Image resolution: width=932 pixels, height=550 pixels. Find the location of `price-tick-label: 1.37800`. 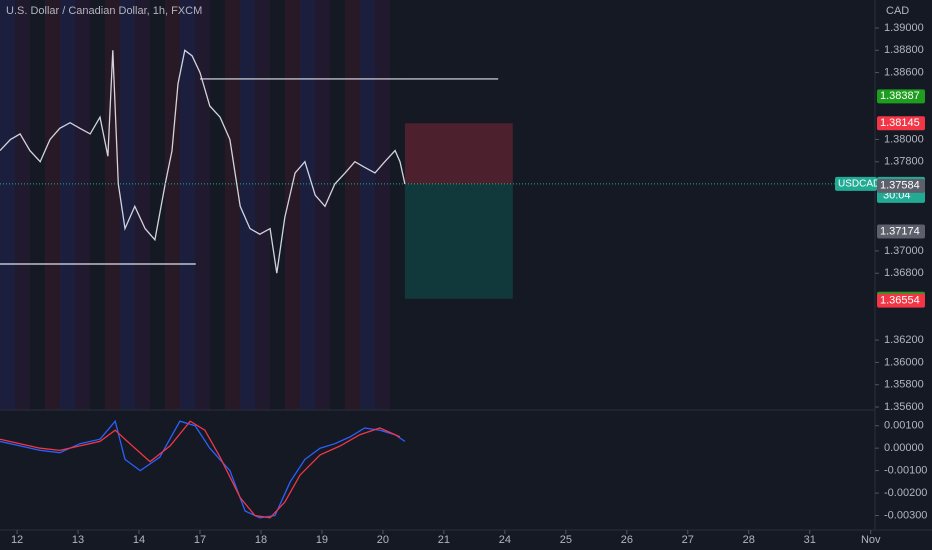

price-tick-label: 1.37800 is located at coordinates (904, 162).